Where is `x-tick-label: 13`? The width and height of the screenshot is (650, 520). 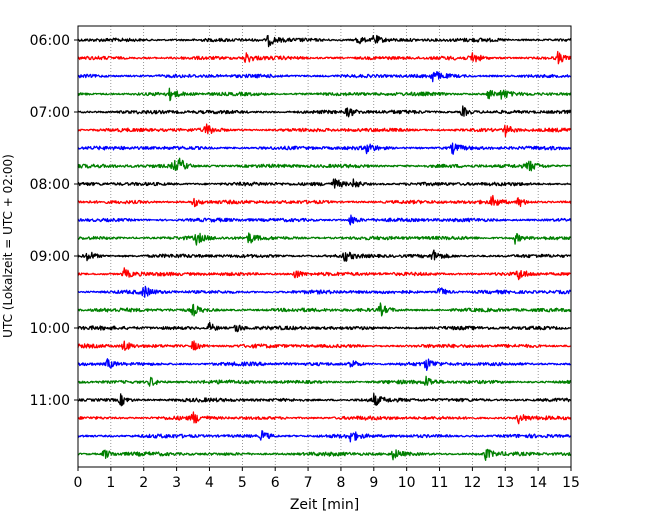
x-tick-label: 13 is located at coordinates (505, 483).